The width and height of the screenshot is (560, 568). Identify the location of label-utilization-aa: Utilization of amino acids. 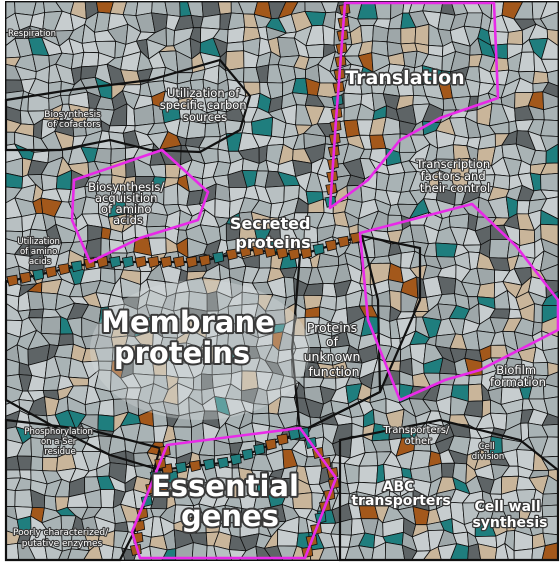
(39, 252).